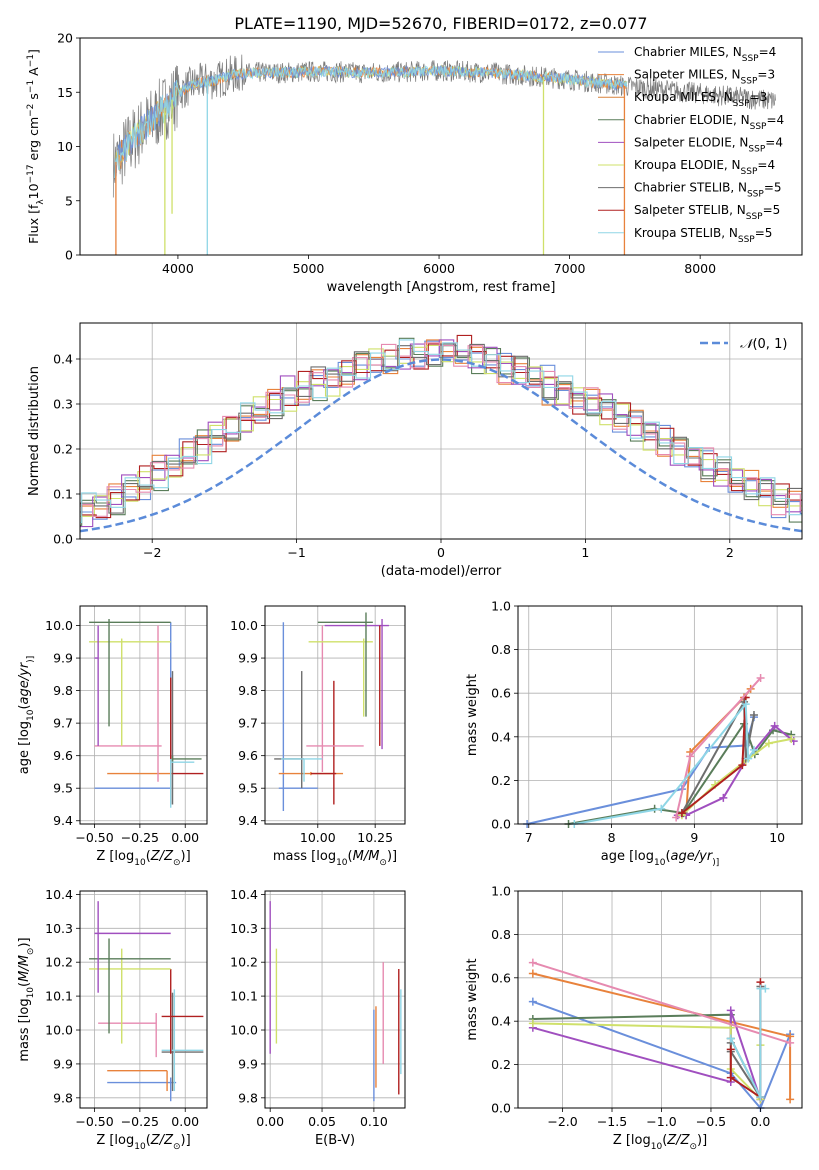  I want to click on y-axis-label: mass weight, so click(472, 999).